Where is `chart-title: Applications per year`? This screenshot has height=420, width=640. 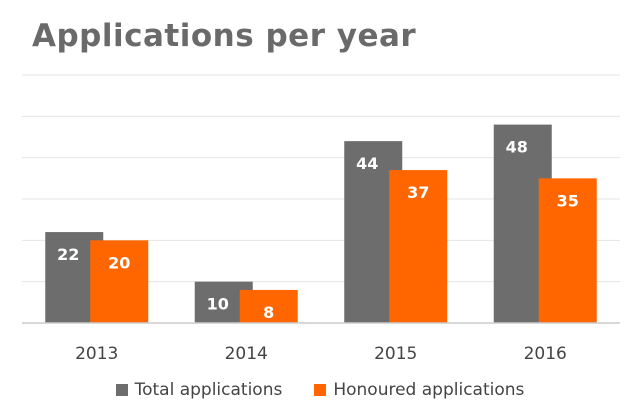
chart-title: Applications per year is located at coordinates (224, 36).